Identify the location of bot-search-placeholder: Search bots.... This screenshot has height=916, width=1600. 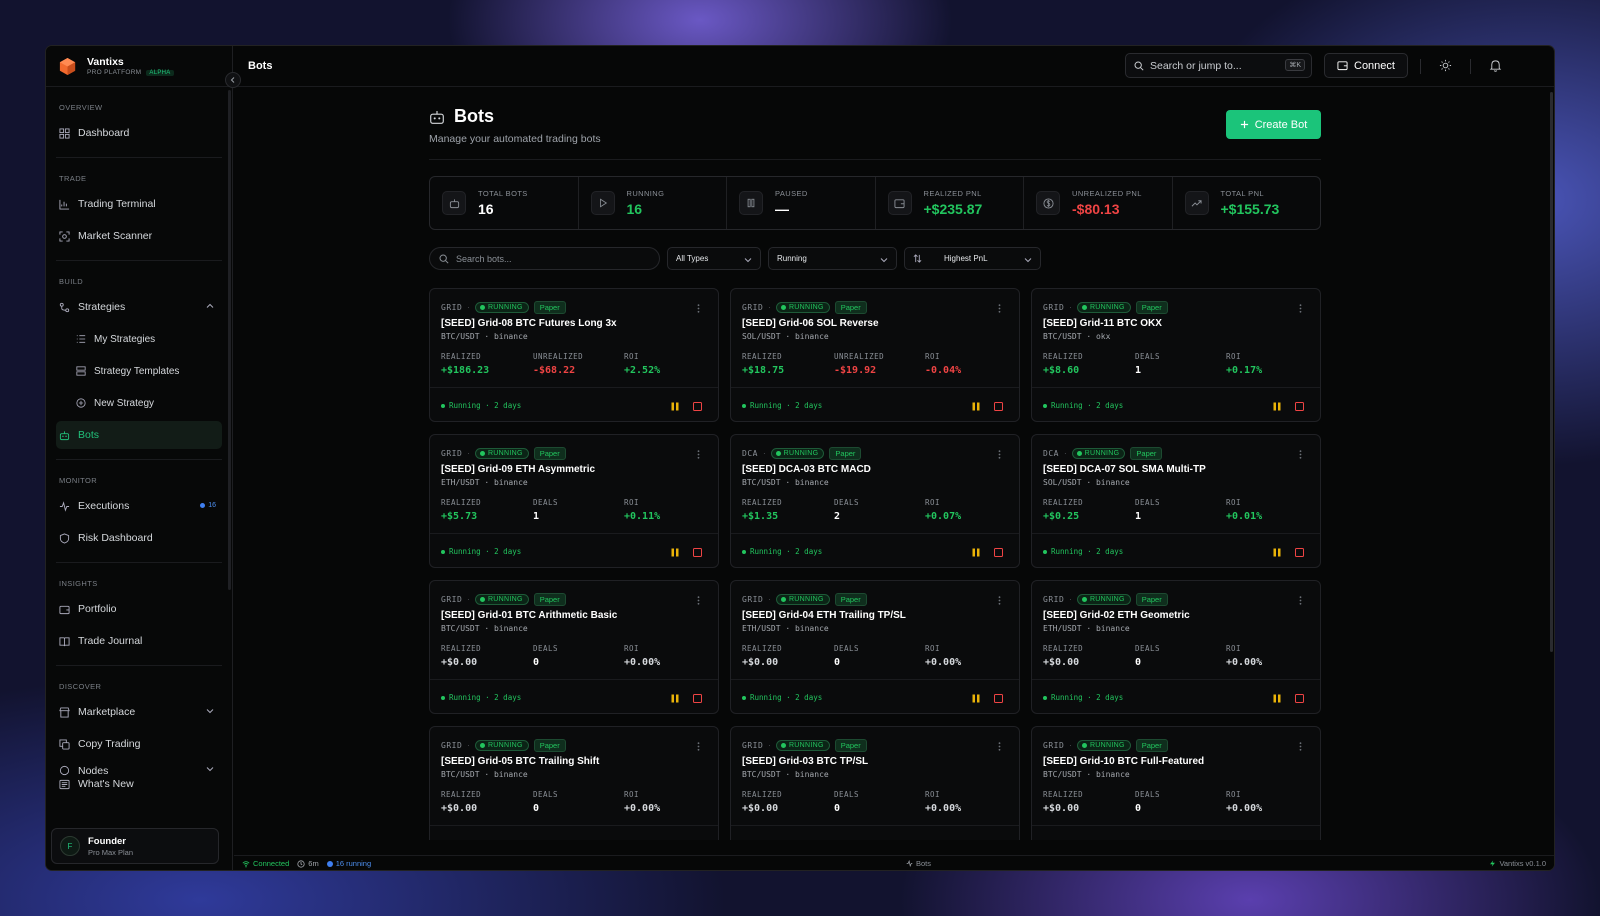
(484, 258).